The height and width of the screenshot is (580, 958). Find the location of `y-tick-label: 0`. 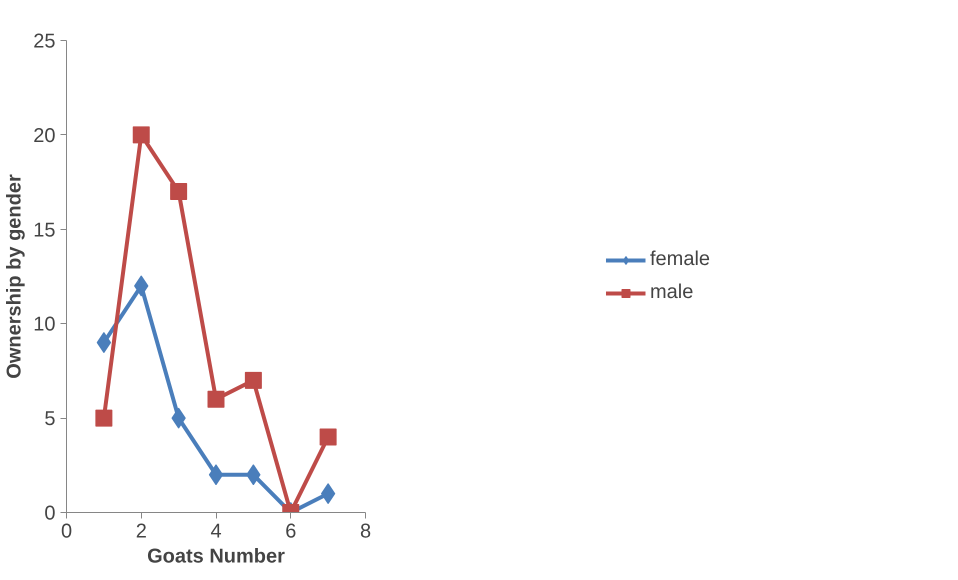

y-tick-label: 0 is located at coordinates (50, 513).